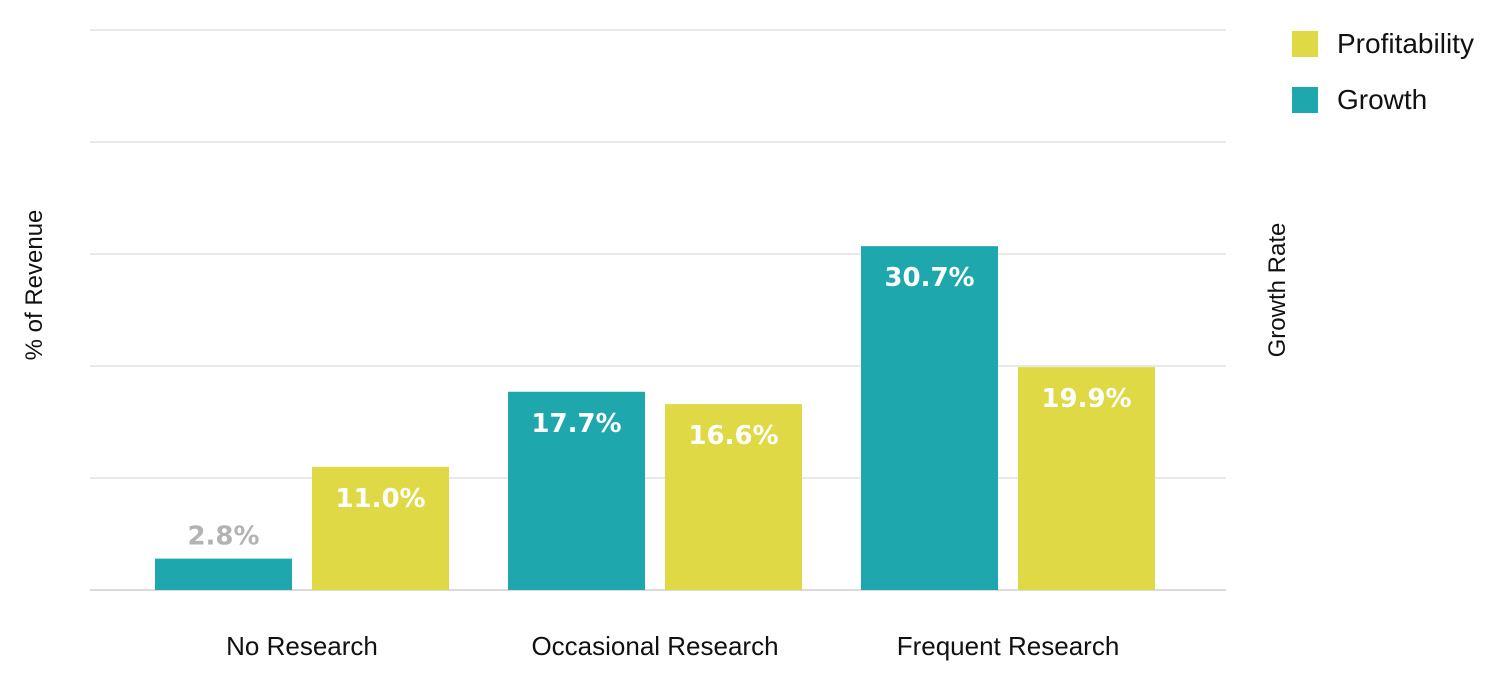  Describe the element at coordinates (654, 646) in the screenshot. I see `x-tick-label: Occasional Research` at that location.